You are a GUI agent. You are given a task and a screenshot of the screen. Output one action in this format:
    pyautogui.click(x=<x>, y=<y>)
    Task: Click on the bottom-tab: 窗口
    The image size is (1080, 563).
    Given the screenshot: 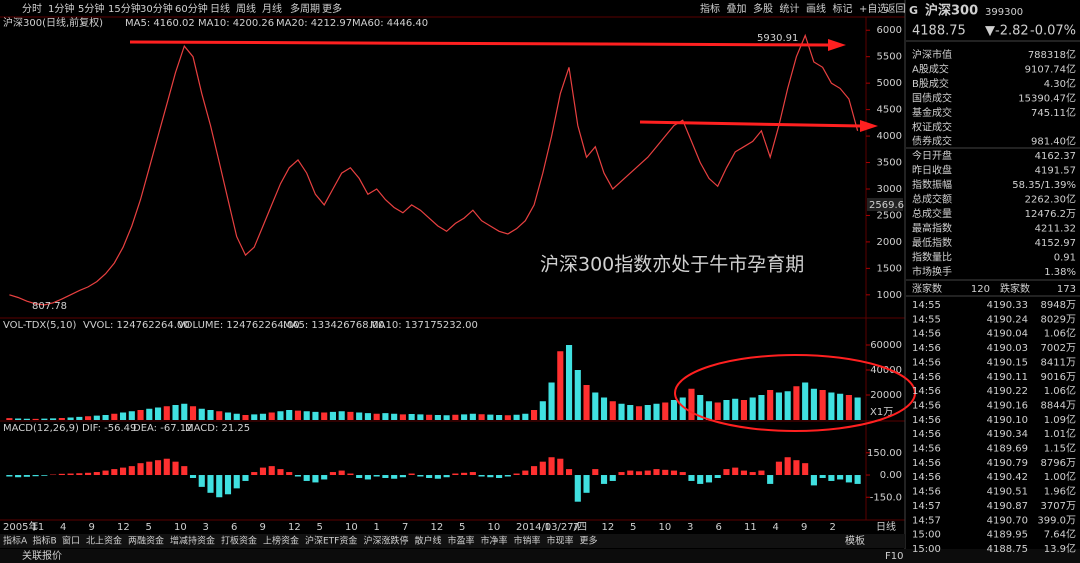 What is the action you would take?
    pyautogui.click(x=71, y=541)
    